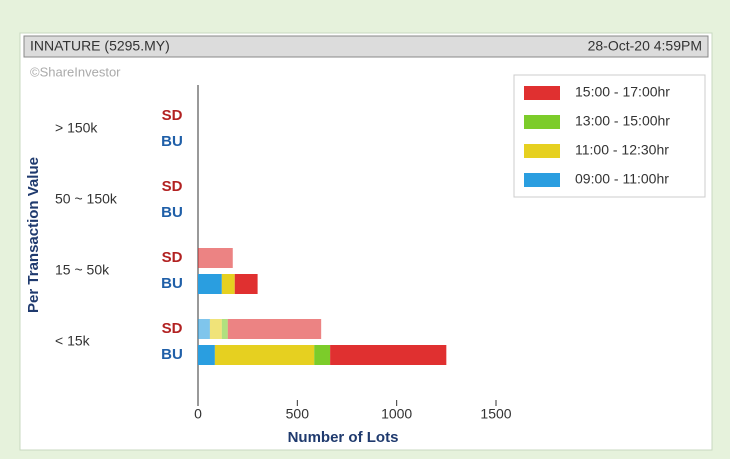 The image size is (730, 459). Describe the element at coordinates (198, 414) in the screenshot. I see `x-tick-label: 0` at that location.